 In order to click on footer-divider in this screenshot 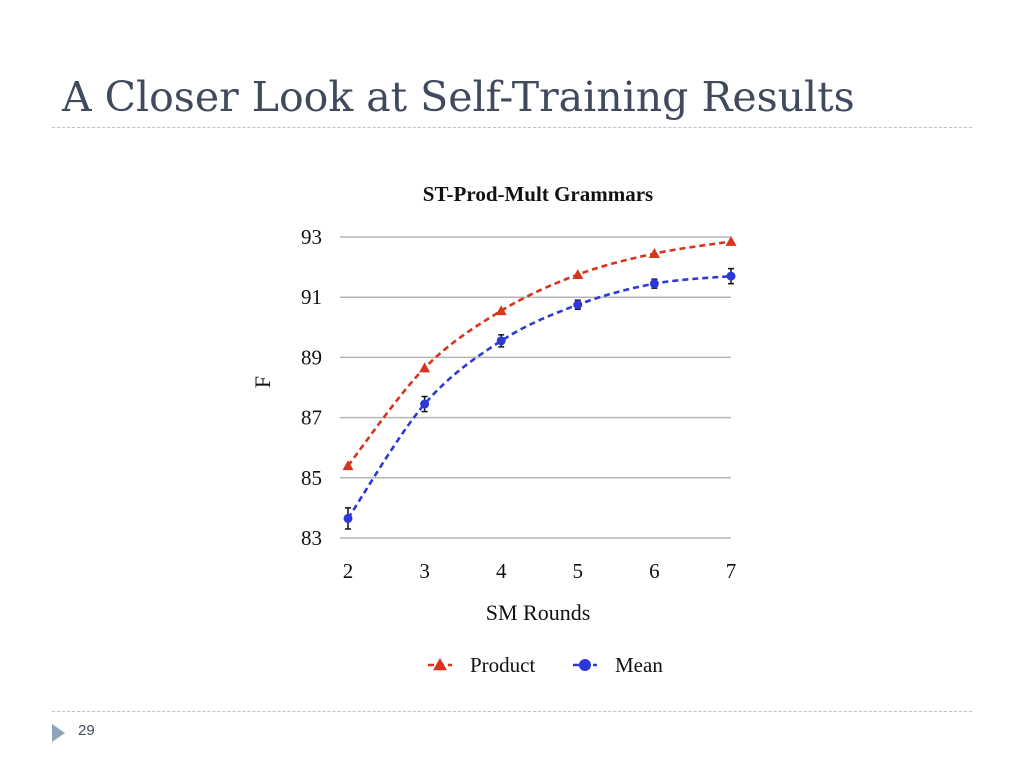, I will do `click(512, 711)`.